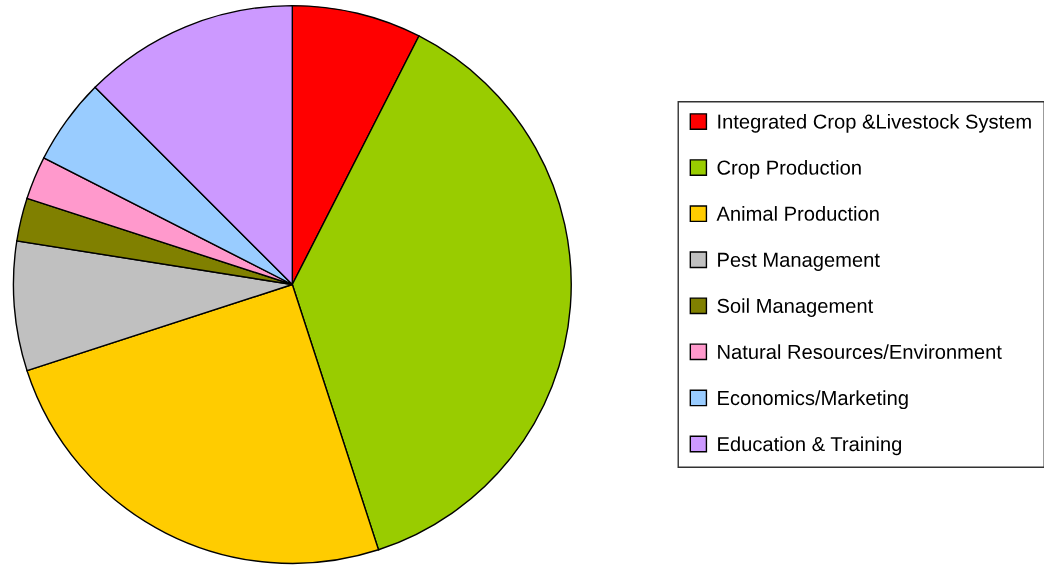 Image resolution: width=1044 pixels, height=569 pixels. Describe the element at coordinates (813, 400) in the screenshot. I see `legend-label: Economics/Marketing` at that location.